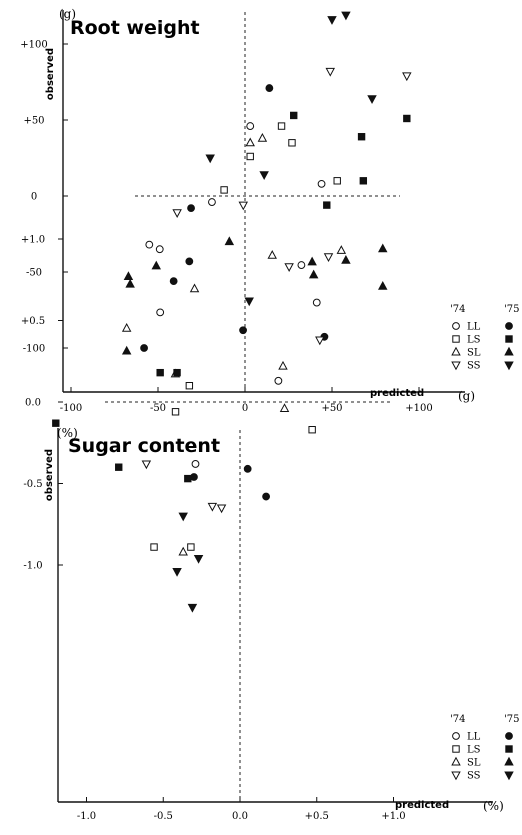 This screenshot has height=835, width=522. Describe the element at coordinates (49, 475) in the screenshot. I see `sugar-content-y-label: observed` at that location.